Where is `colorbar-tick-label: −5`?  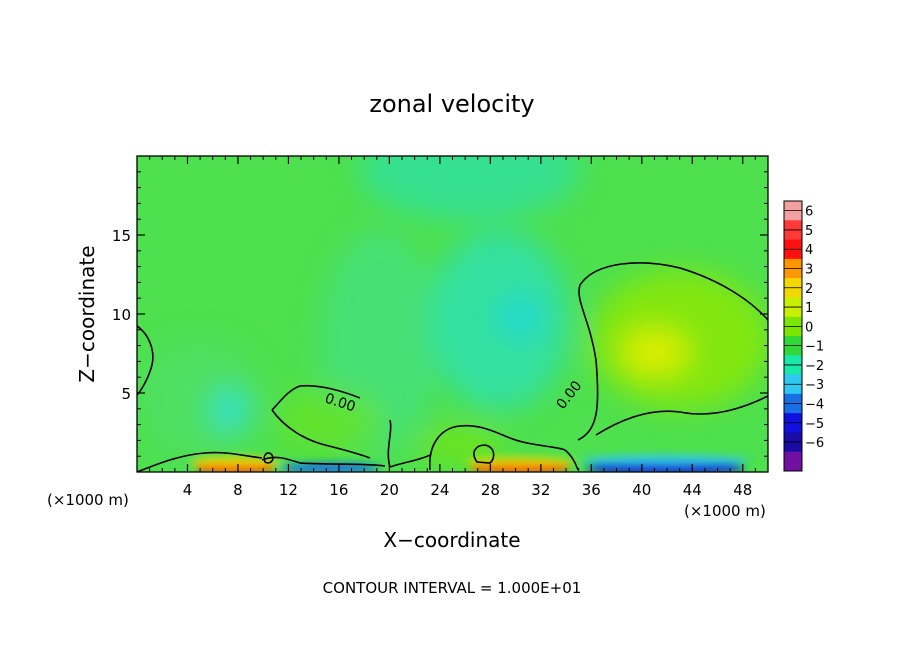
colorbar-tick-label: −5 is located at coordinates (814, 424).